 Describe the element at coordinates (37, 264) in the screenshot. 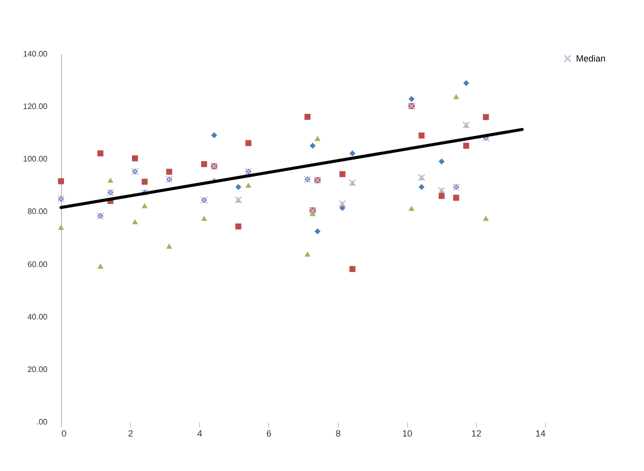

I see `y-tick-label: 60.00` at that location.